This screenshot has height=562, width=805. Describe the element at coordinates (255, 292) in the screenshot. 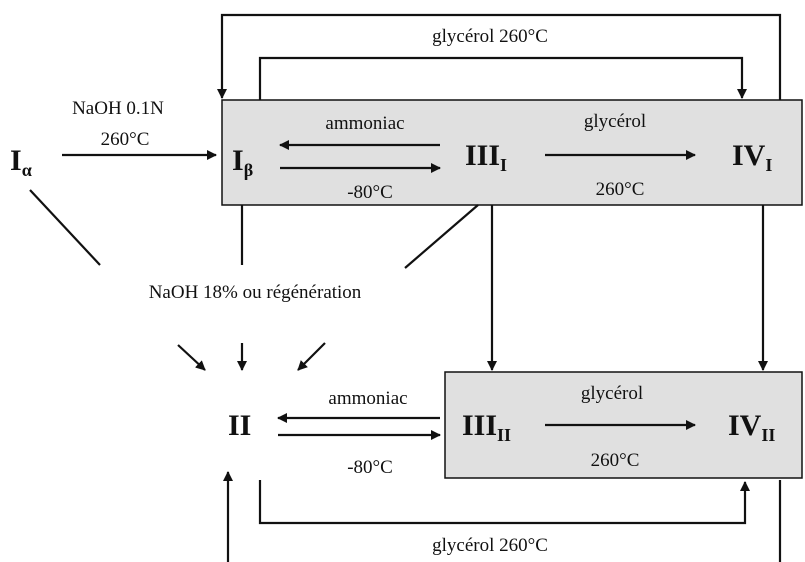

I see `edge-label: NaOH 18% ou régénération` at that location.